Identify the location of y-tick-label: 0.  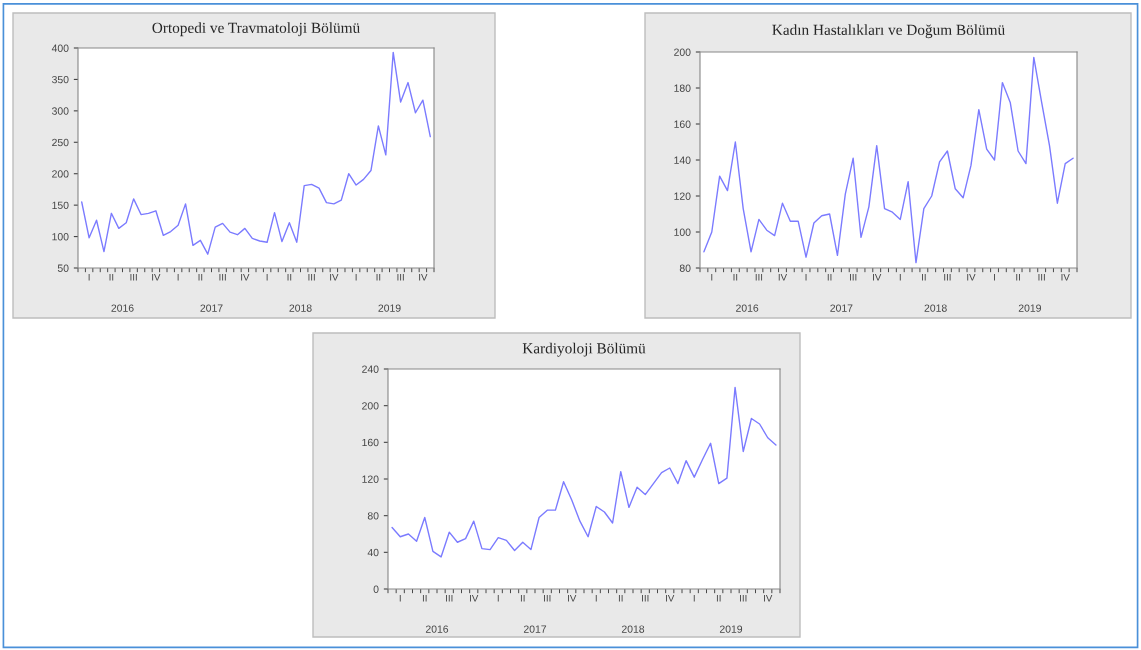
(376, 589).